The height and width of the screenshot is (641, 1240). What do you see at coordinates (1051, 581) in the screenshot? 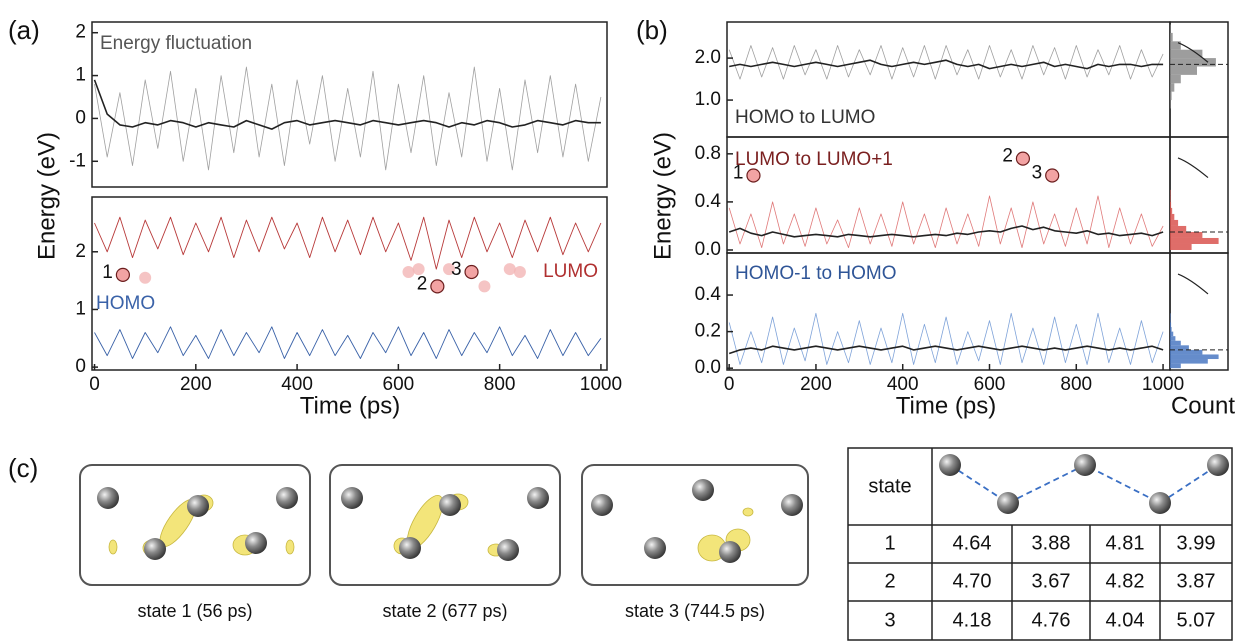
I see `table-cell: 3.67` at bounding box center [1051, 581].